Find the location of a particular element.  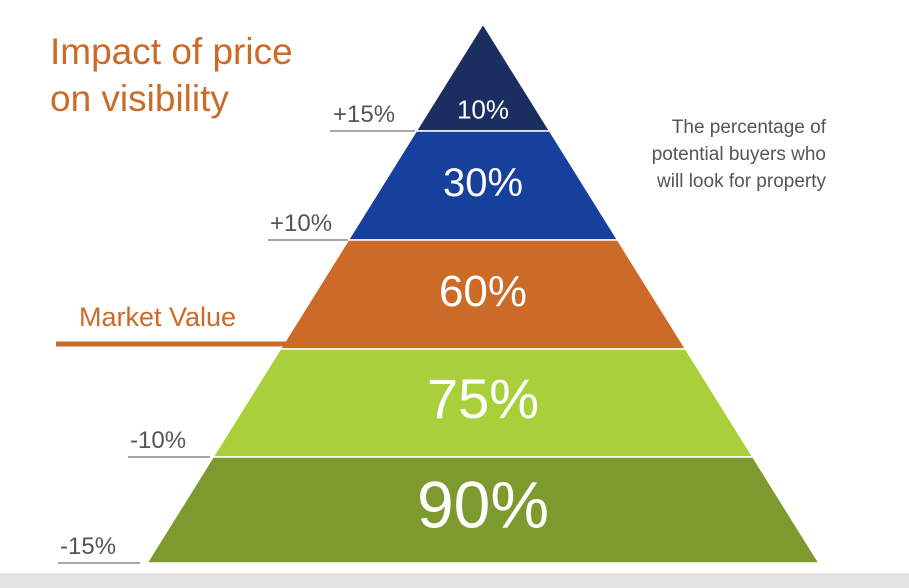

market-value-label: Market Value is located at coordinates (157, 317).